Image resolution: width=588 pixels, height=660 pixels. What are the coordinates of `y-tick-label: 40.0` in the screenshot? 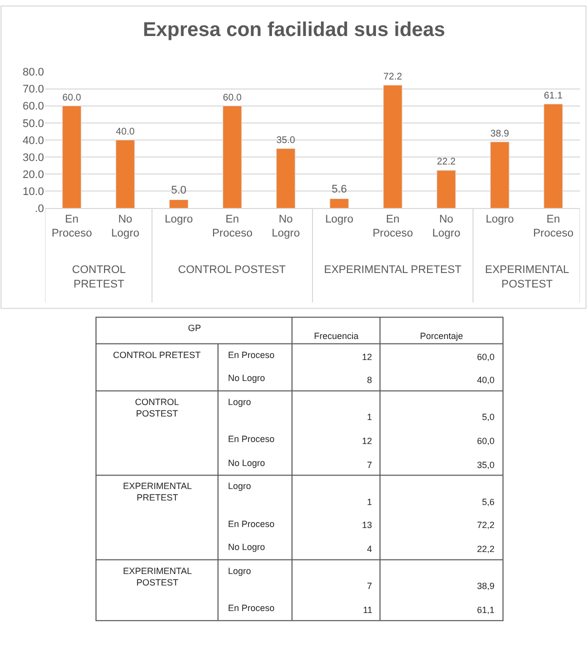 It's located at (33, 140).